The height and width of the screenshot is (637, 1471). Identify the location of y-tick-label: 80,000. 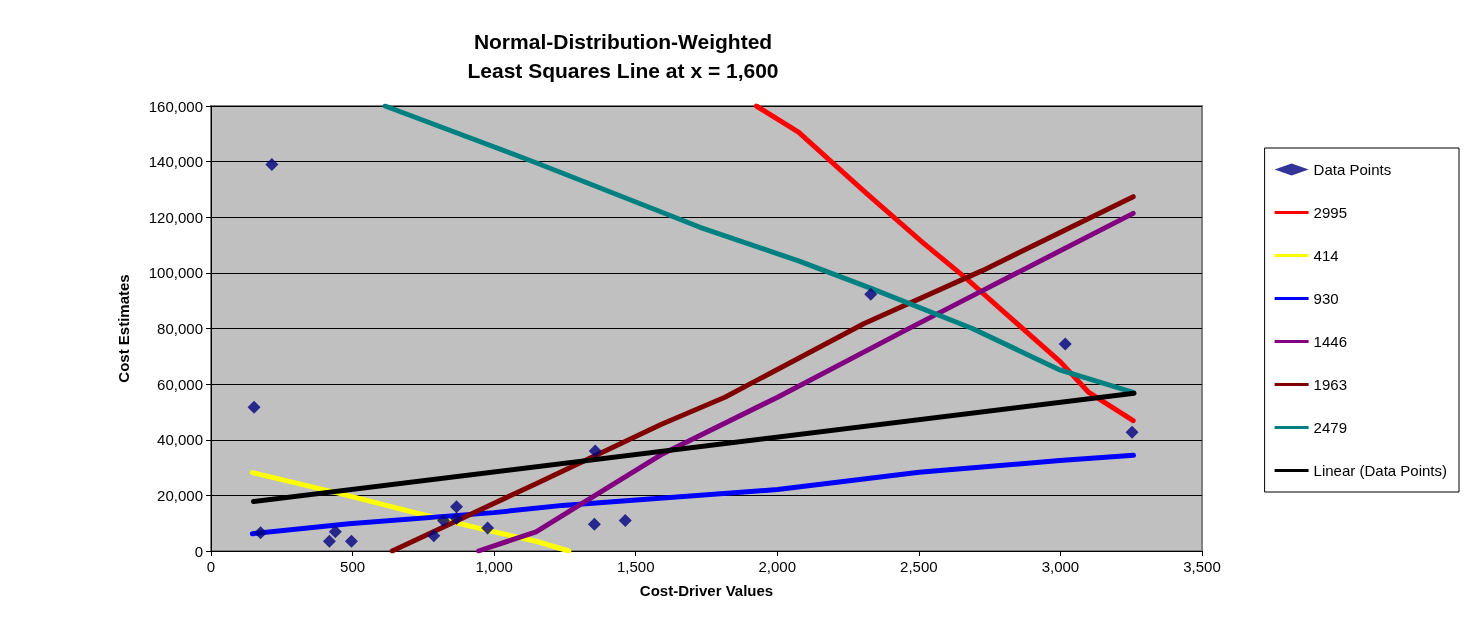
(180, 328).